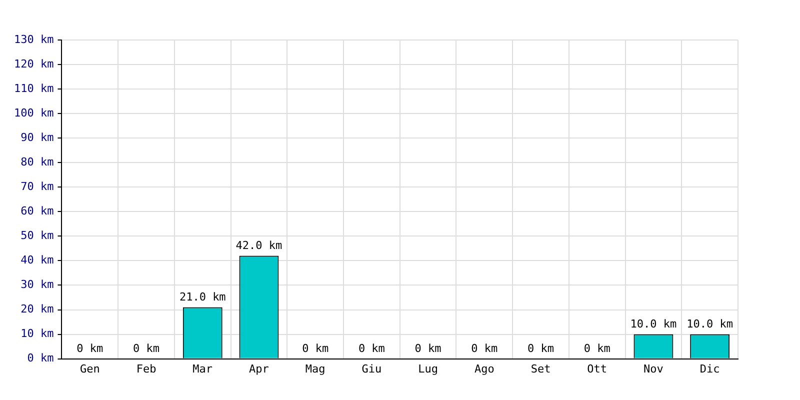 The height and width of the screenshot is (400, 800). I want to click on y-tick-label: 120 km, so click(34, 63).